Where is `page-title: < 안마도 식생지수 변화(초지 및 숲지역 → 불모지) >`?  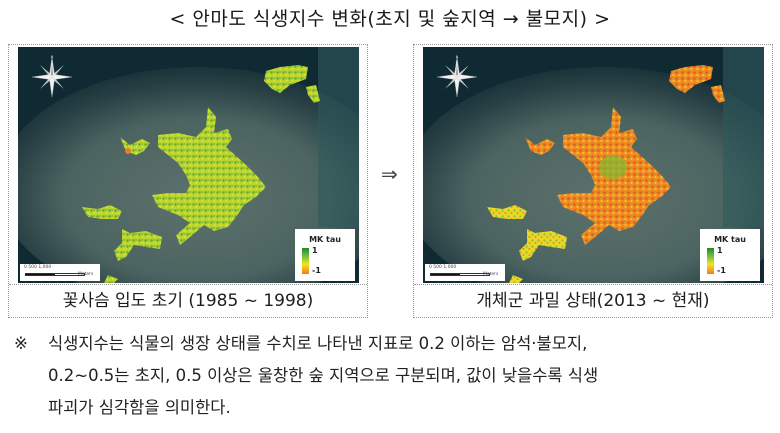
page-title: < 안마도 식생지수 변화(초지 및 숲지역 → 불모지) > is located at coordinates (390, 19).